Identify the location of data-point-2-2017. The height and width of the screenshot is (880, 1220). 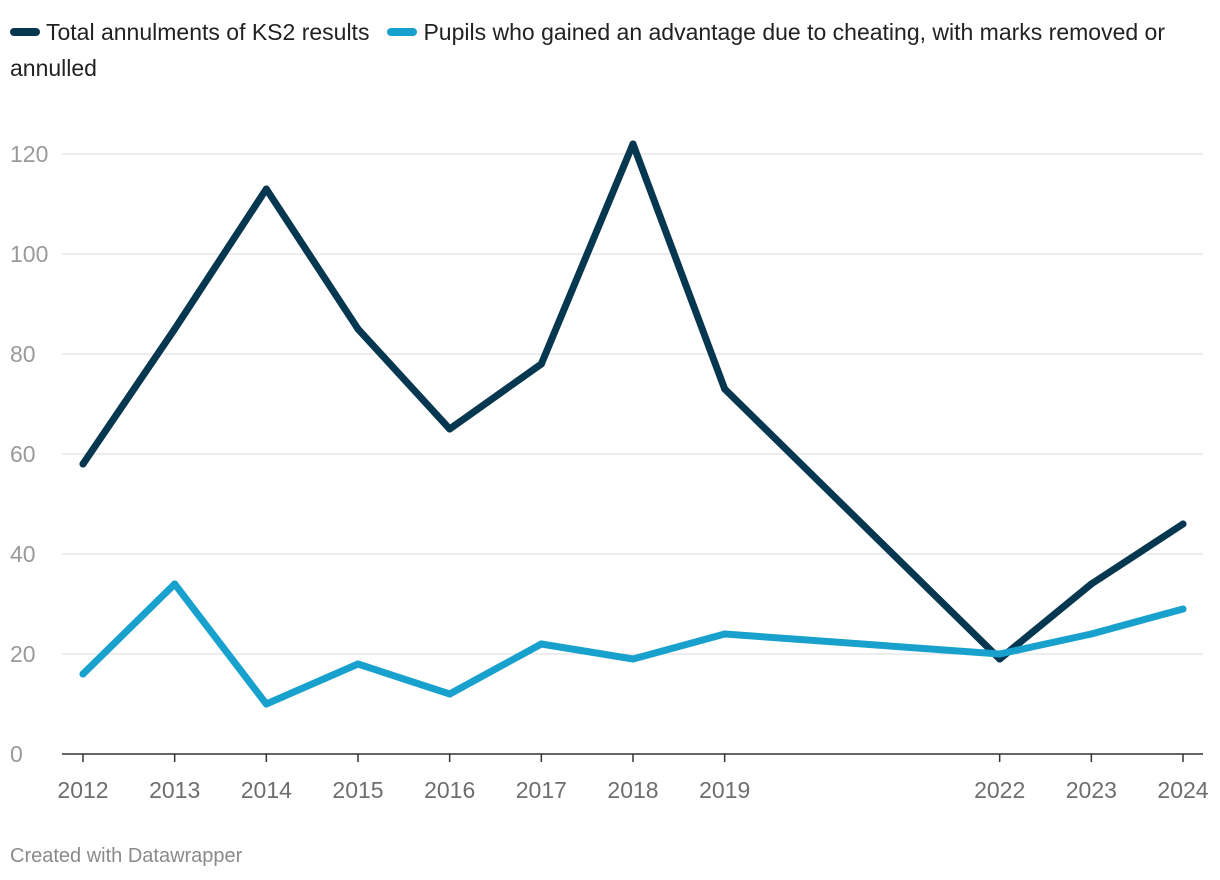
(541, 644).